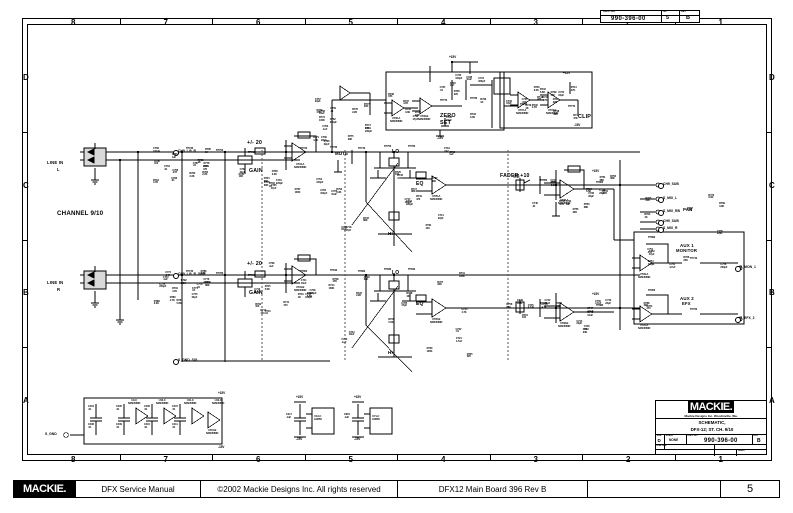  I want to click on opamp-designator: U704-B NJM4580D, so click(300, 289).